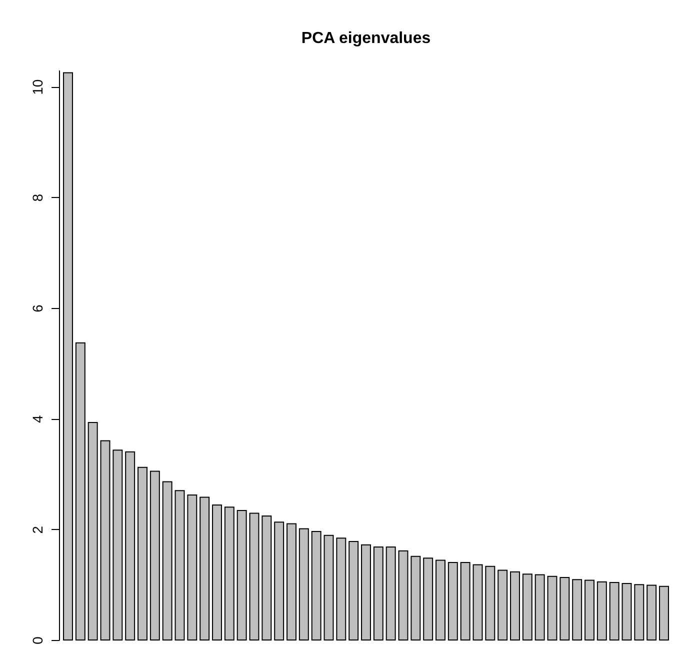 This screenshot has height=654, width=679. I want to click on y-tick-label: 0, so click(38, 640).